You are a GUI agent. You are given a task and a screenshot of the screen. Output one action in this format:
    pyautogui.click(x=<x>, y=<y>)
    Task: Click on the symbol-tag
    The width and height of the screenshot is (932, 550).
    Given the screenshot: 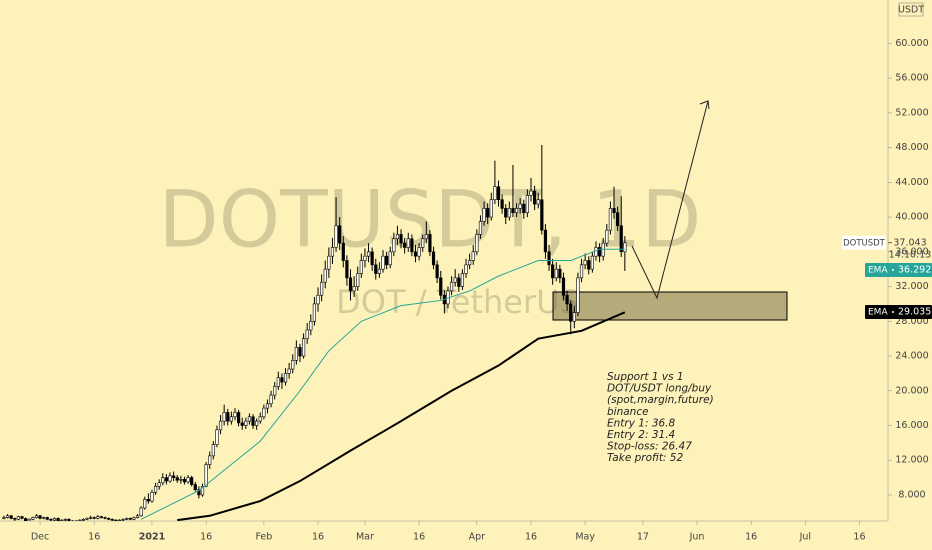 What is the action you would take?
    pyautogui.click(x=864, y=242)
    